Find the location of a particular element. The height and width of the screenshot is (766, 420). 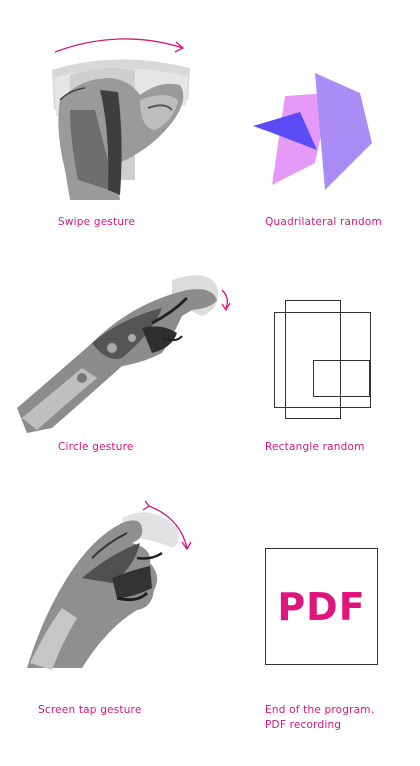

caption-end-of-program: End of the program. is located at coordinates (320, 710).